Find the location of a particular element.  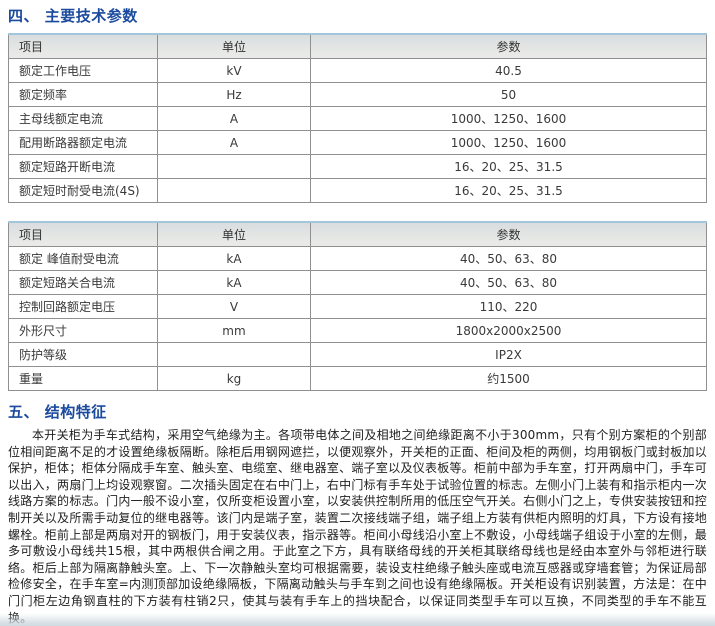

unit-cell: kV is located at coordinates (234, 70).